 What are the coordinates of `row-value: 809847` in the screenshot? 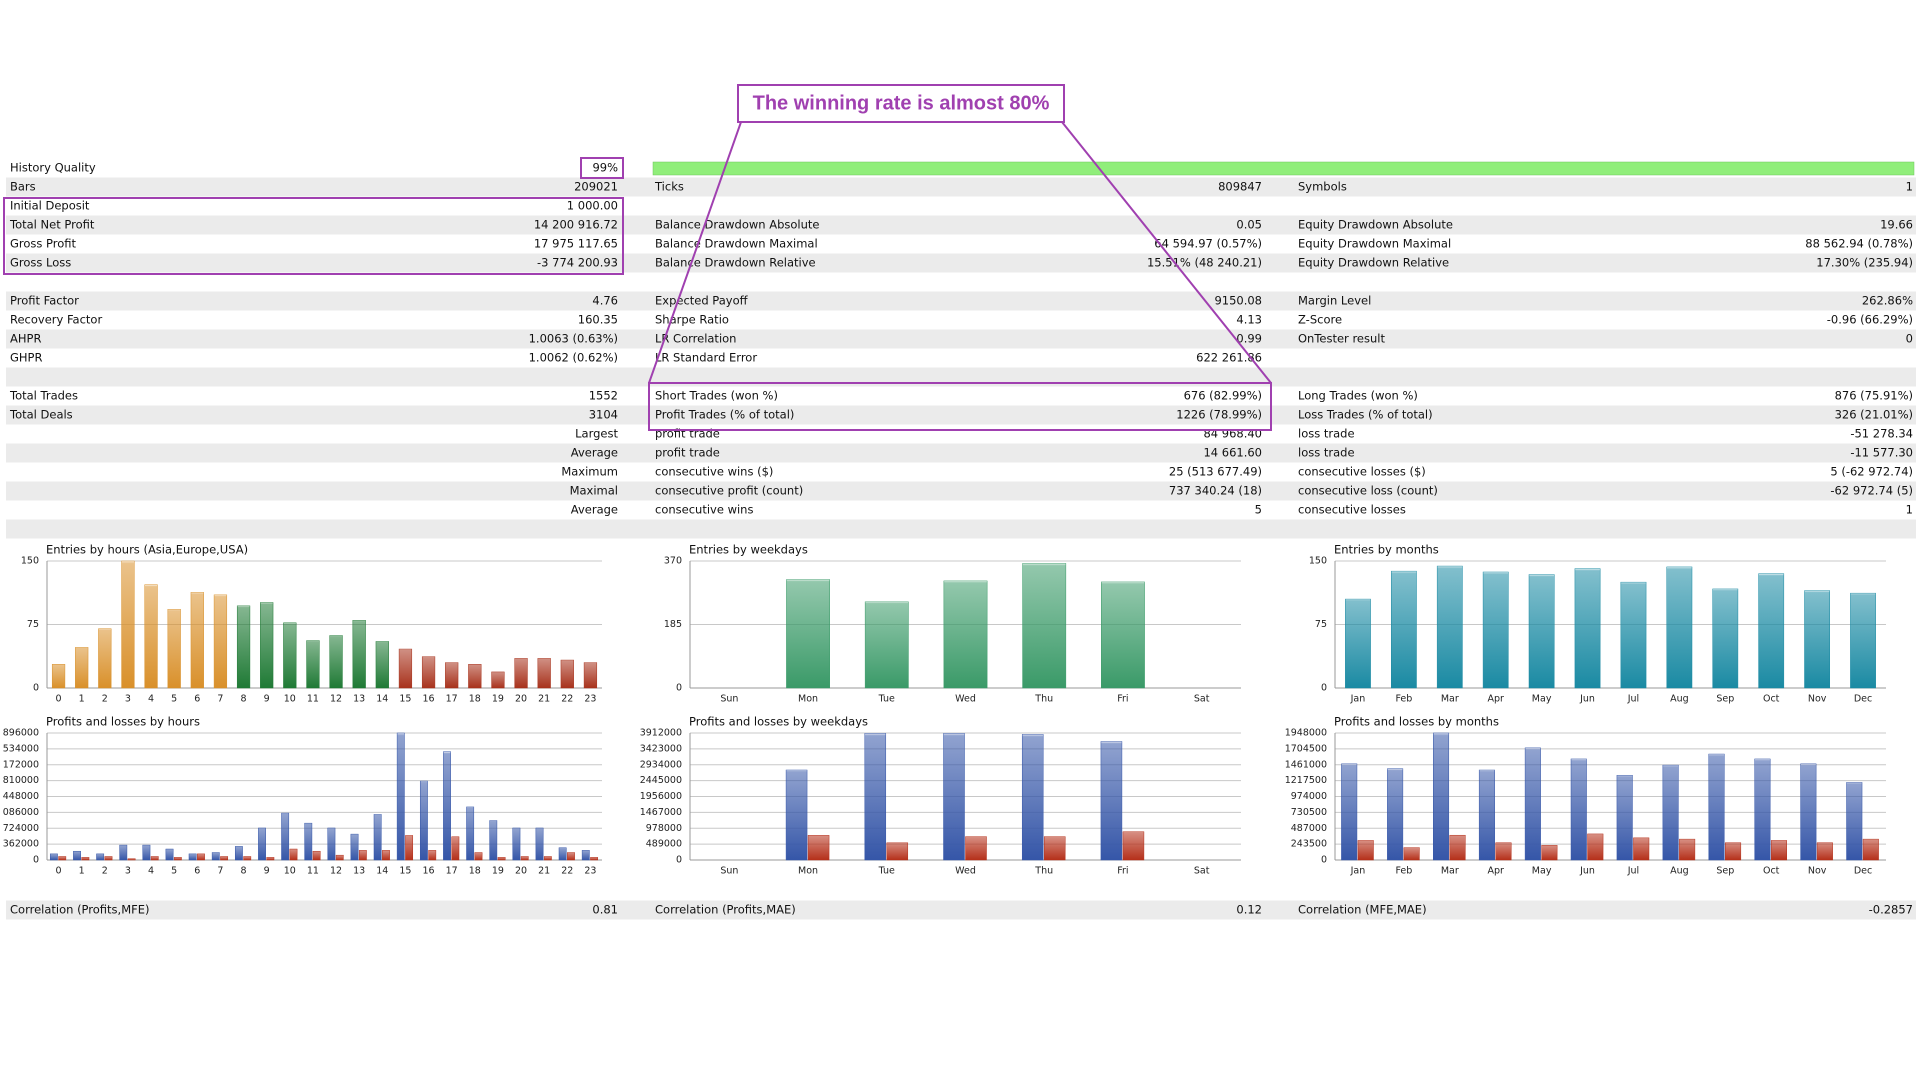 It's located at (1240, 187).